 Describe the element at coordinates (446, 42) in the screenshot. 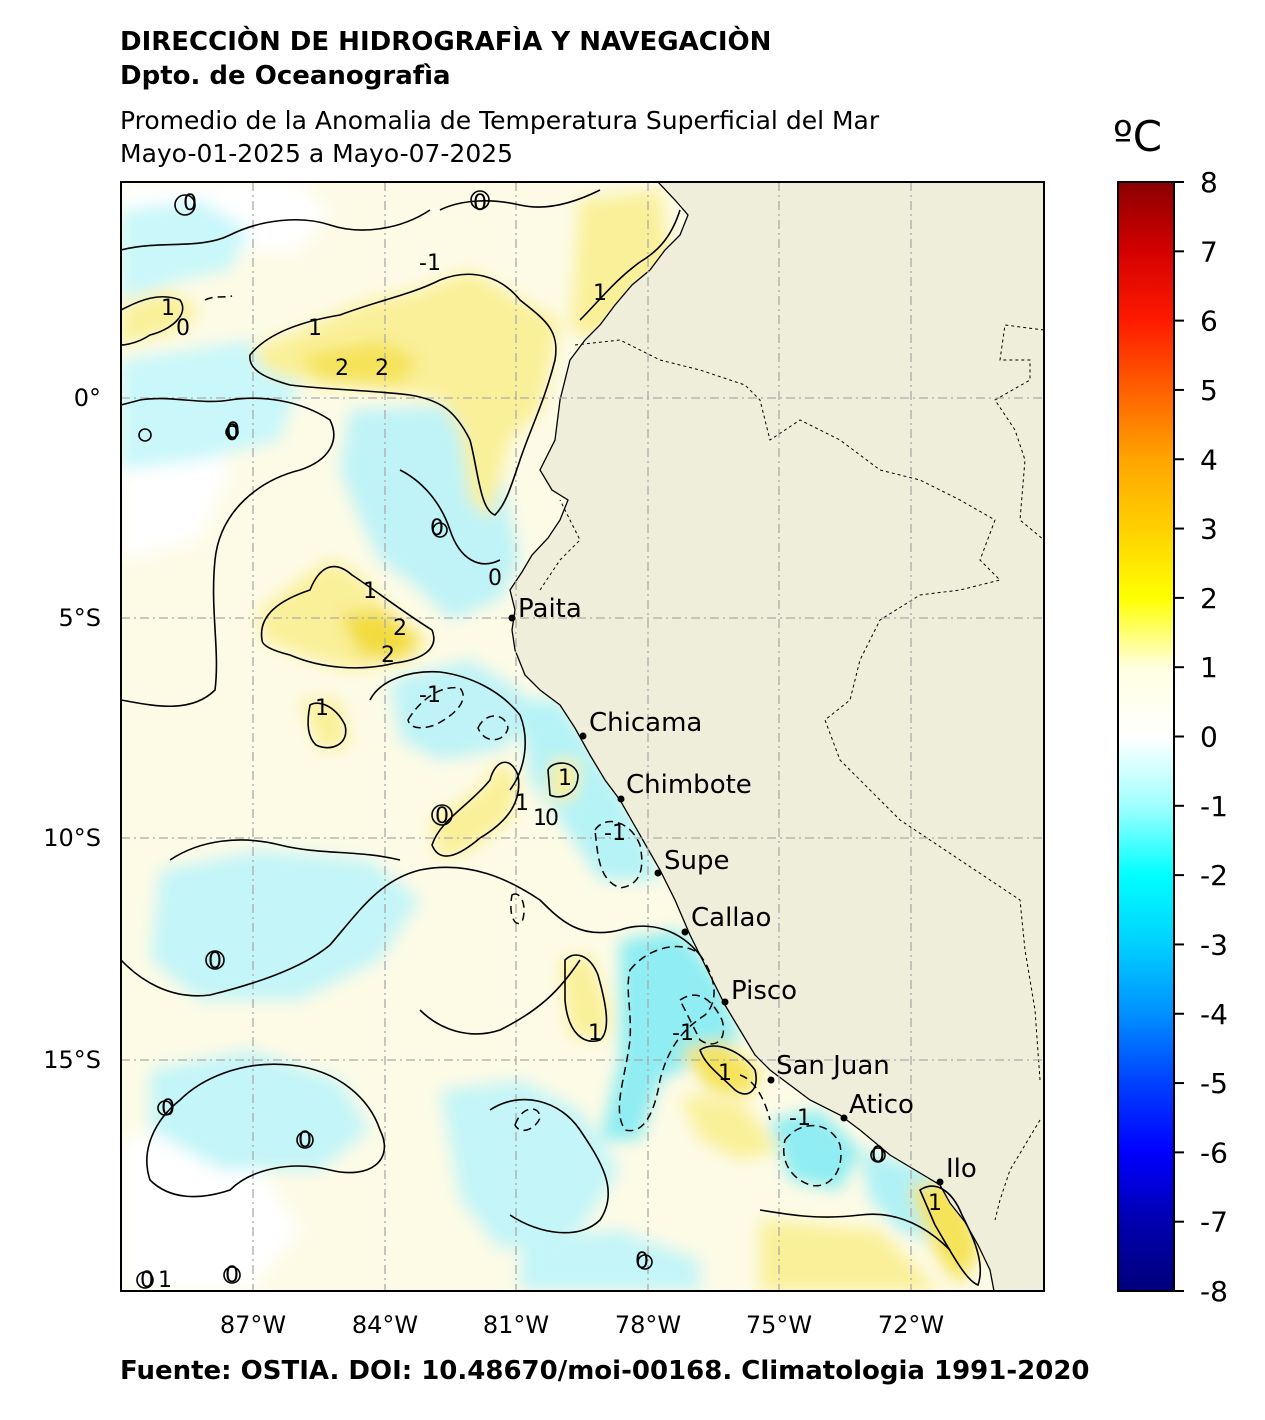

I see `institution-title: DIRECCIÒN DE HIDROGRAFÌA Y NAVEGACIÒN` at that location.